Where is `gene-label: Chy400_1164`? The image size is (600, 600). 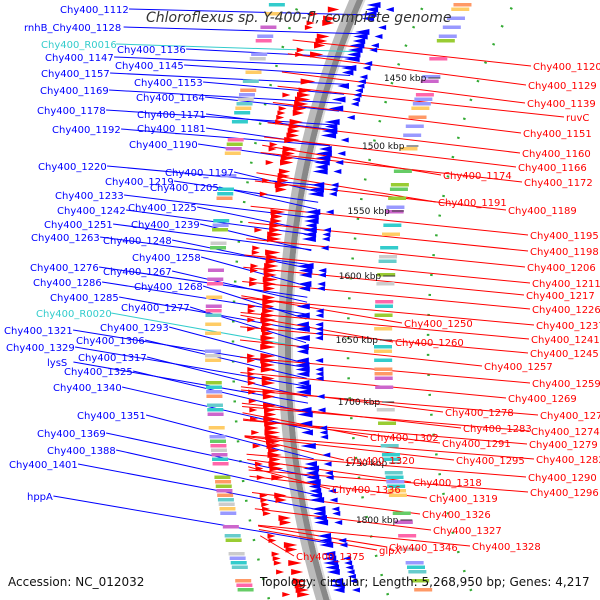
gene-label: Chy400_1164 is located at coordinates (170, 98).